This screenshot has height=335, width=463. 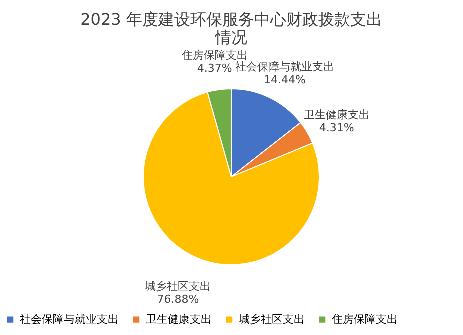 I want to click on legend-label: 卫生健康支出, so click(x=179, y=319).